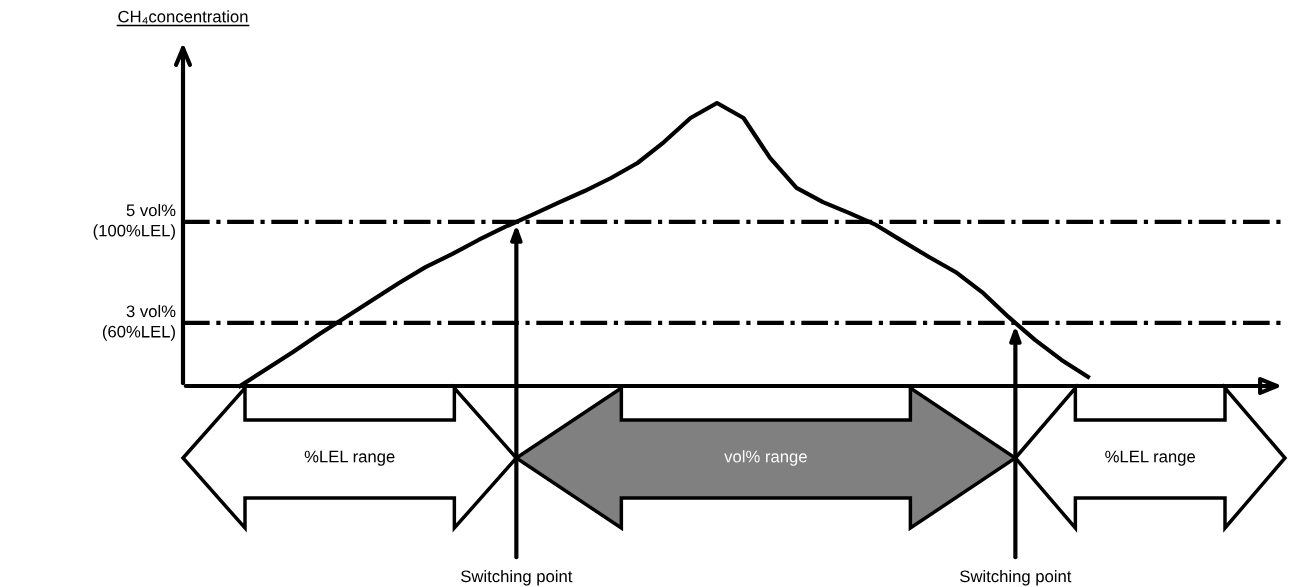 The height and width of the screenshot is (587, 1294). What do you see at coordinates (139, 322) in the screenshot?
I see `ref-line-label: 3 vol% (60%LEL)` at bounding box center [139, 322].